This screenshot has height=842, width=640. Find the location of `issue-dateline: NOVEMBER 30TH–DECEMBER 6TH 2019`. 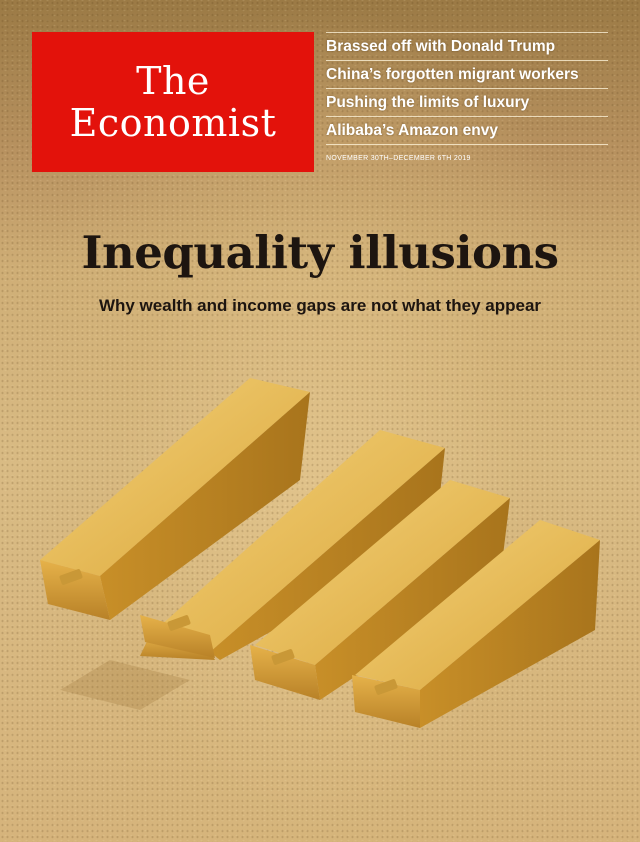

issue-dateline: NOVEMBER 30TH–DECEMBER 6TH 2019 is located at coordinates (398, 158).